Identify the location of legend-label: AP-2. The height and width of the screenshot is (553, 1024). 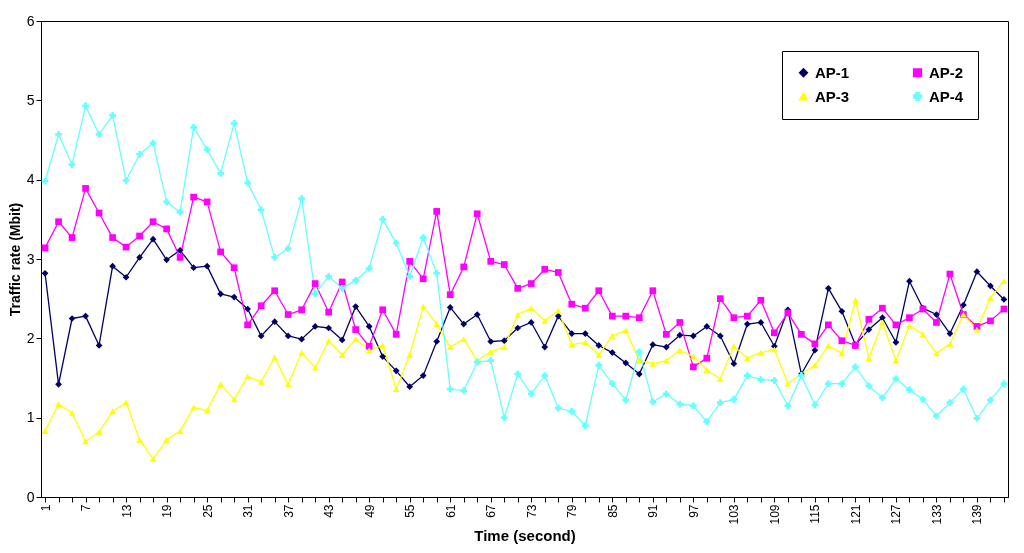
(946, 72).